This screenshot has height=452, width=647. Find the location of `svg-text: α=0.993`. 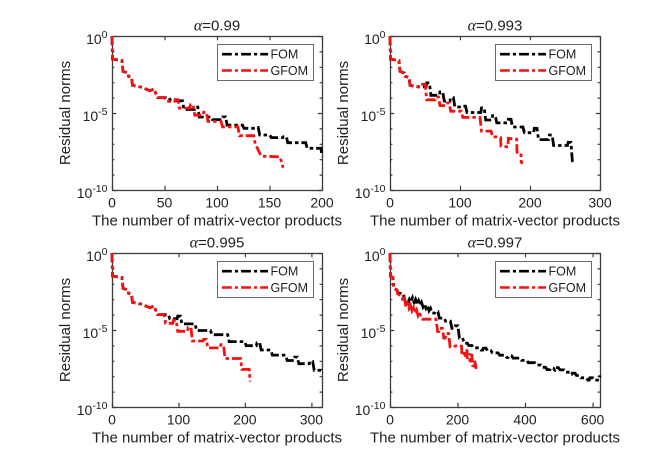

svg-text: α=0.993 is located at coordinates (495, 26).